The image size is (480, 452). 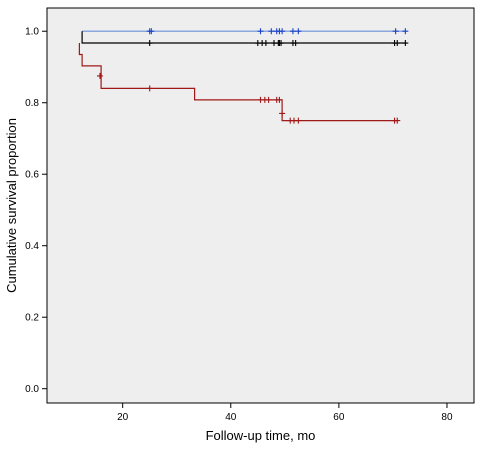 I want to click on x-tick-label: 40, so click(x=231, y=417).